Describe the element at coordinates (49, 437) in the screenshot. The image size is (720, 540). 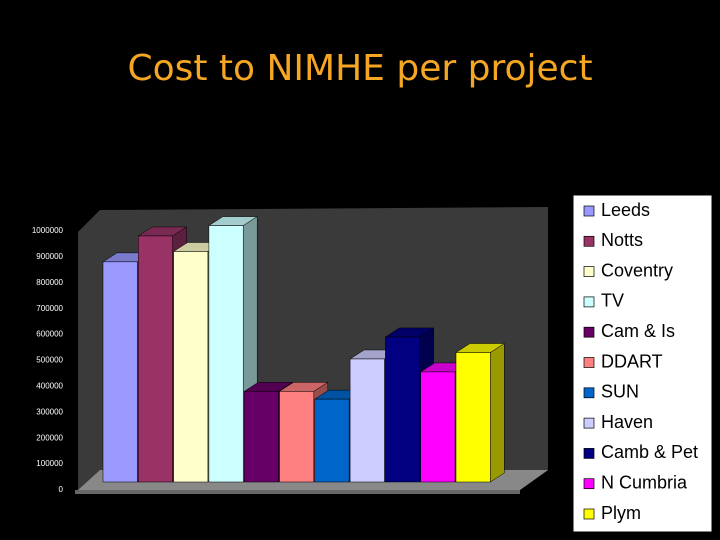
I see `y-tick-label: 200000` at that location.